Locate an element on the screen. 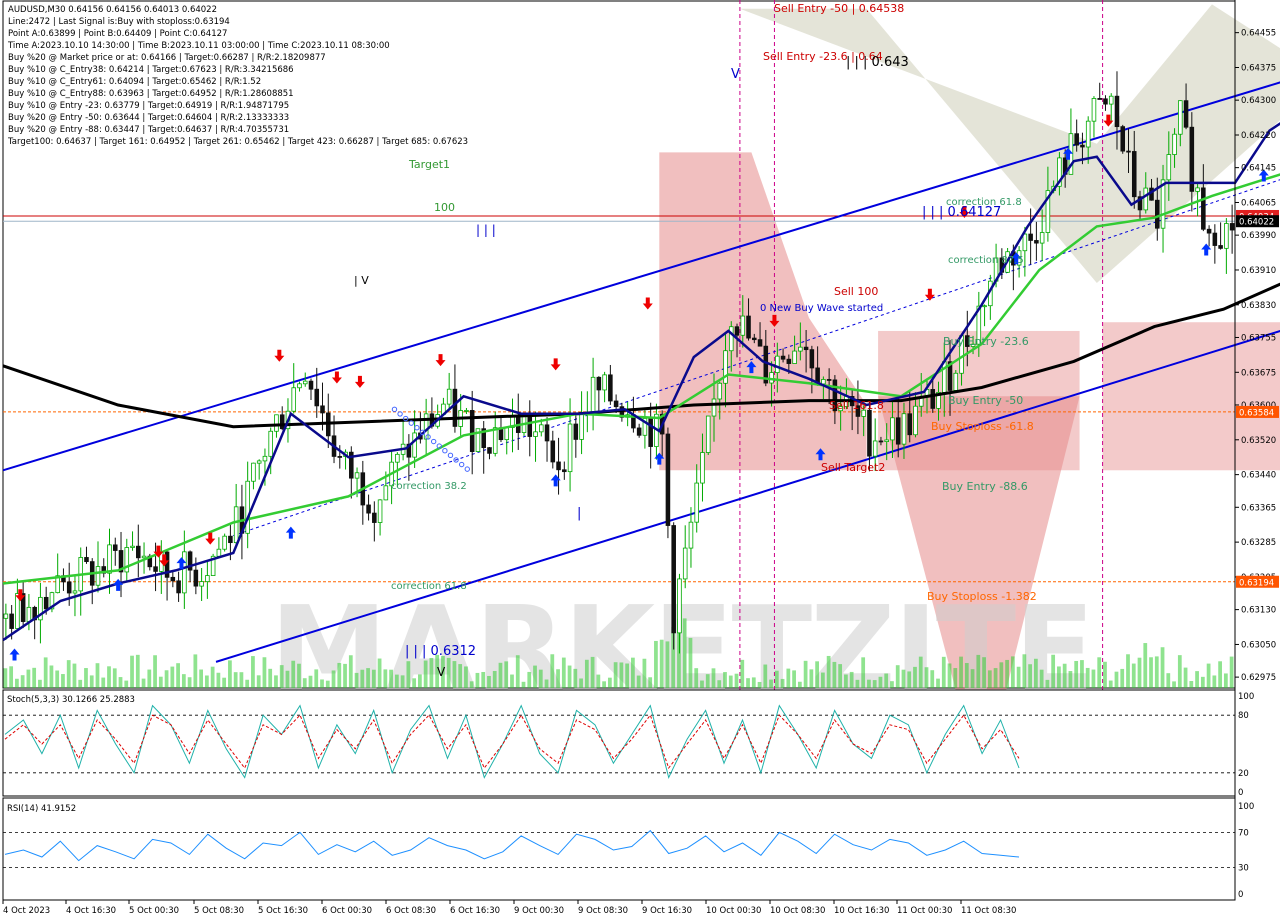  time-tick-label: 11 Oct 00:30 is located at coordinates (924, 911).